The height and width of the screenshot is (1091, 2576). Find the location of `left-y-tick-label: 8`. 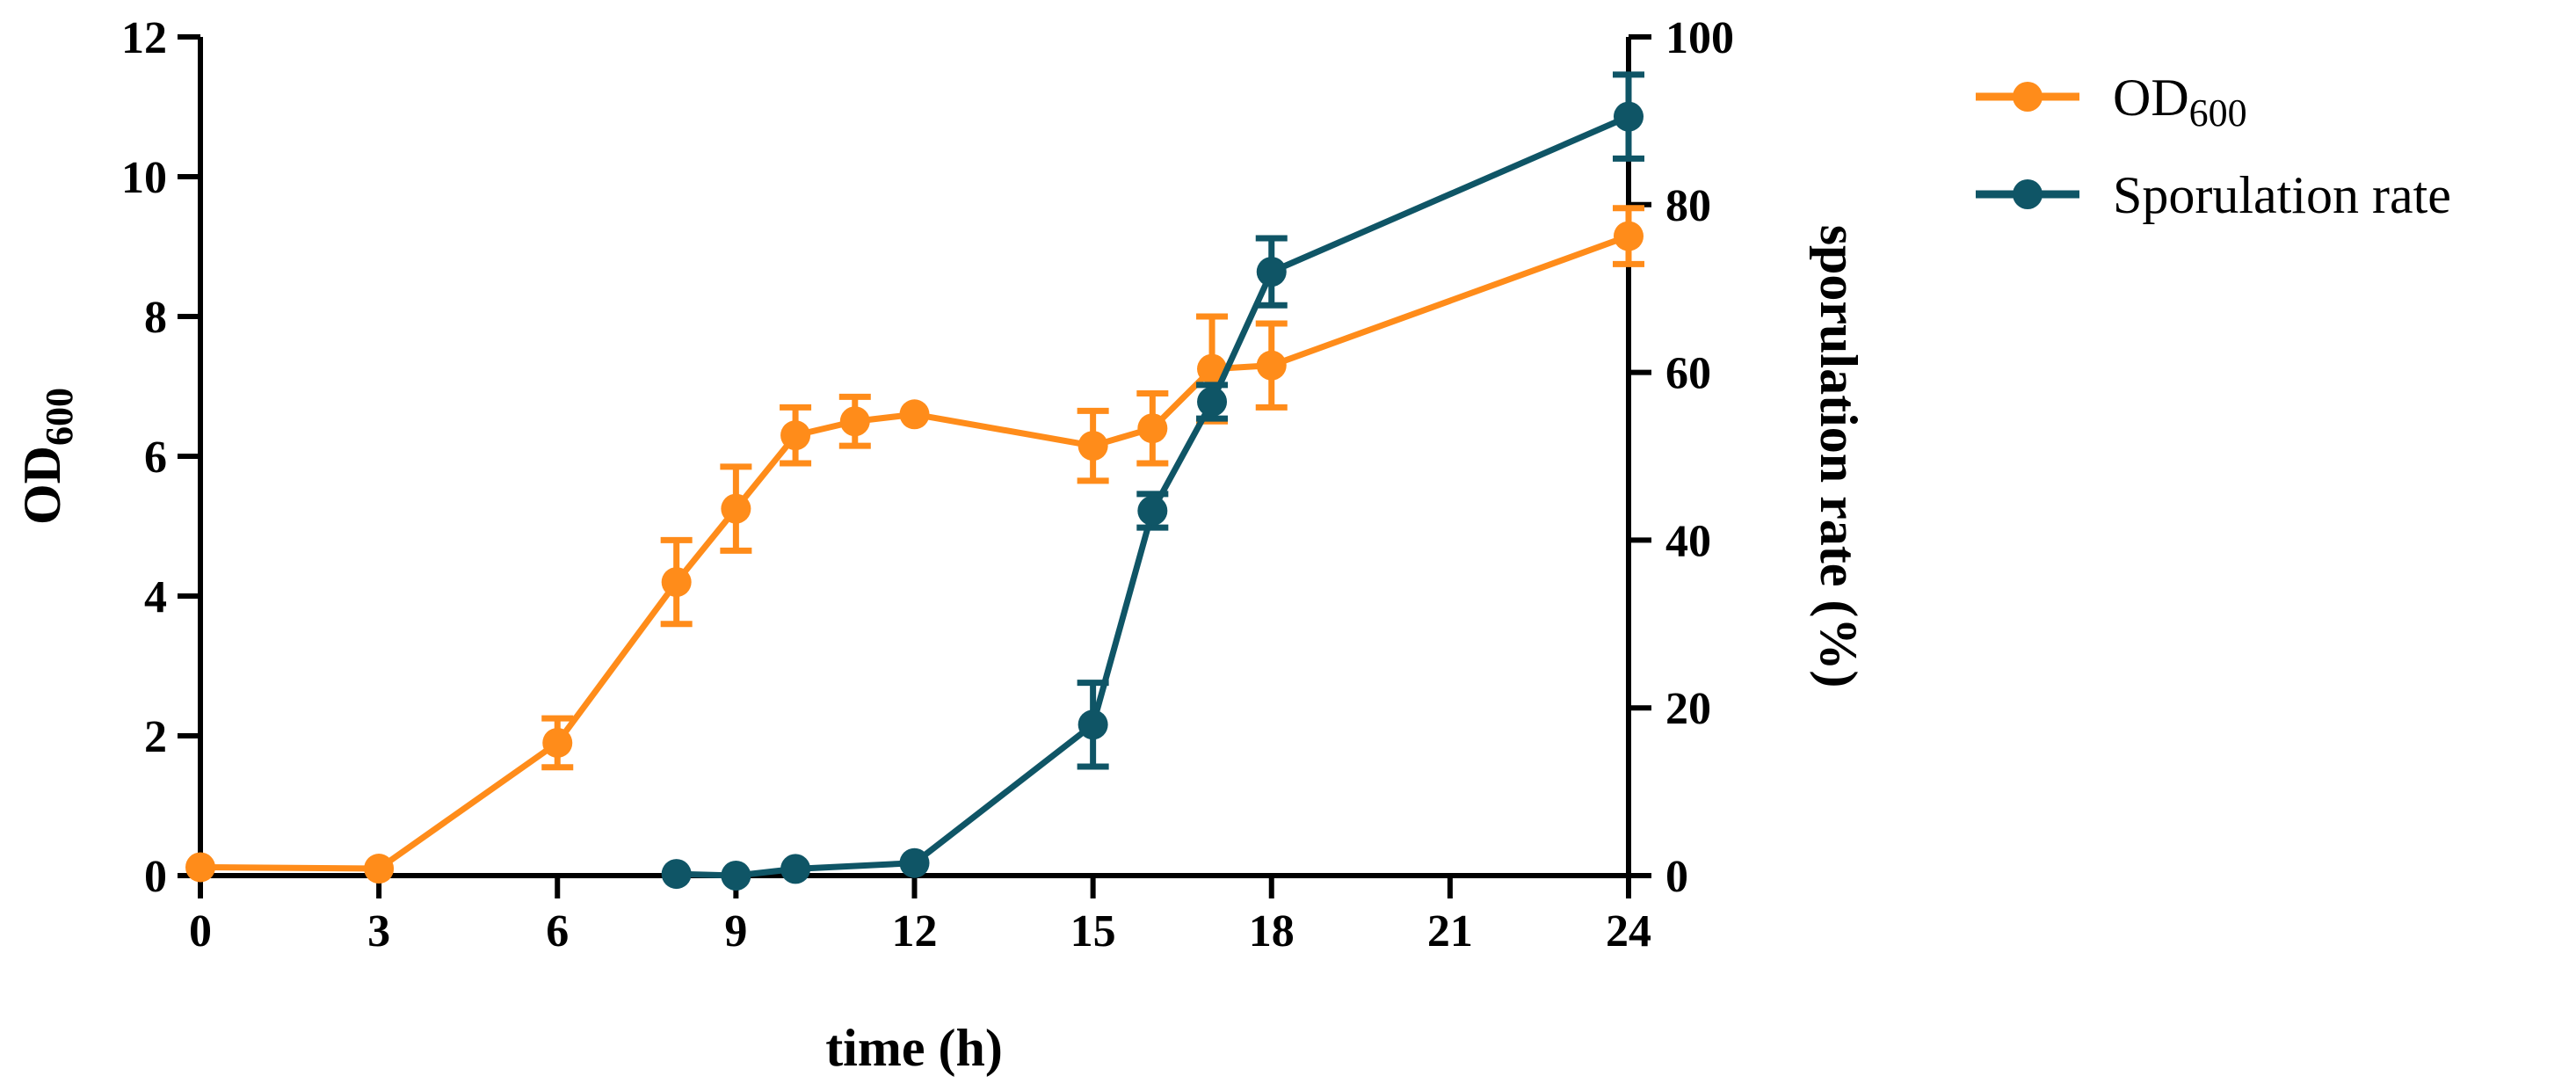

left-y-tick-label: 8 is located at coordinates (155, 318).